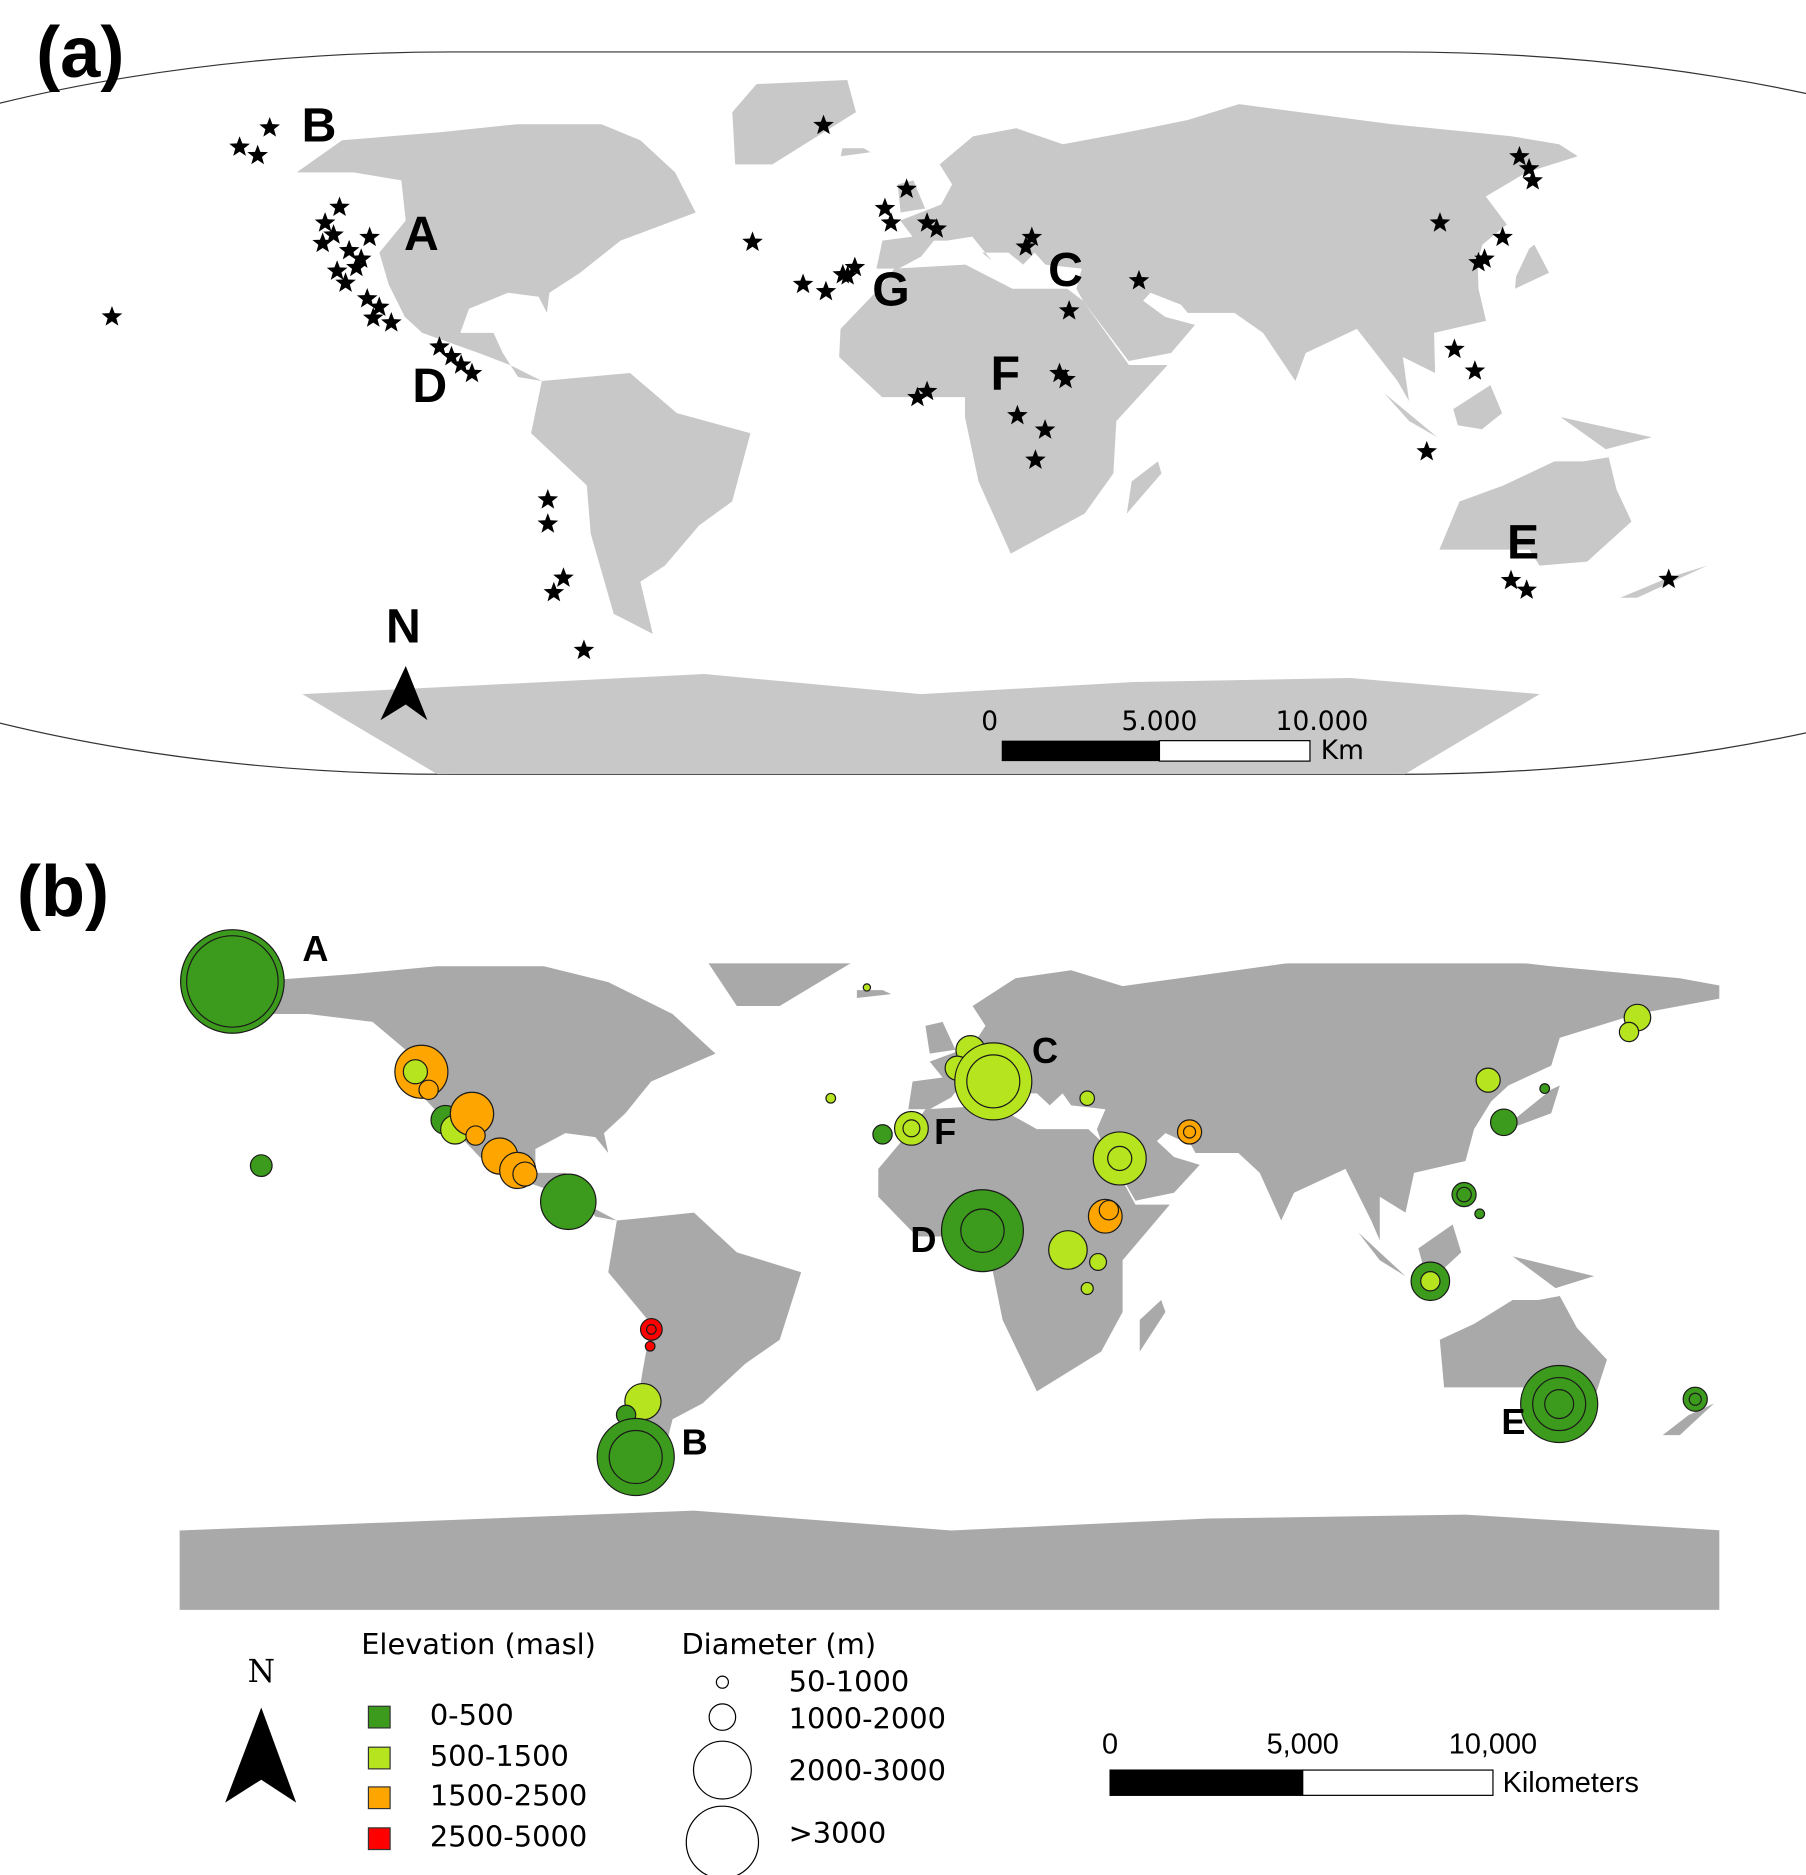 This screenshot has width=1806, height=1875. I want to click on legend-label: 500-1500, so click(499, 1756).